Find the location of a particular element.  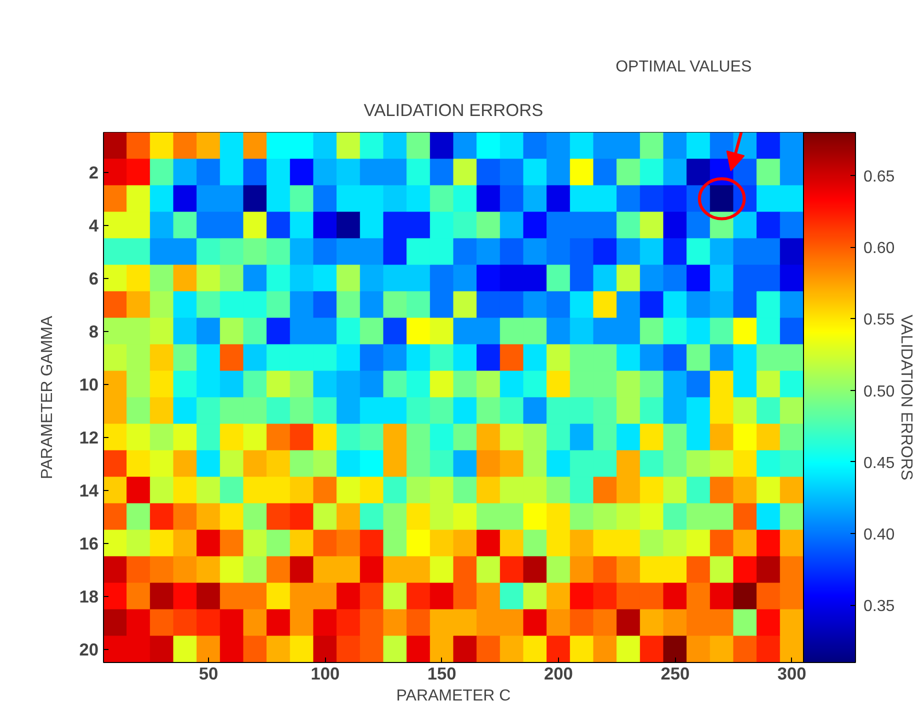

color-bar-label: 0.60 is located at coordinates (879, 249).